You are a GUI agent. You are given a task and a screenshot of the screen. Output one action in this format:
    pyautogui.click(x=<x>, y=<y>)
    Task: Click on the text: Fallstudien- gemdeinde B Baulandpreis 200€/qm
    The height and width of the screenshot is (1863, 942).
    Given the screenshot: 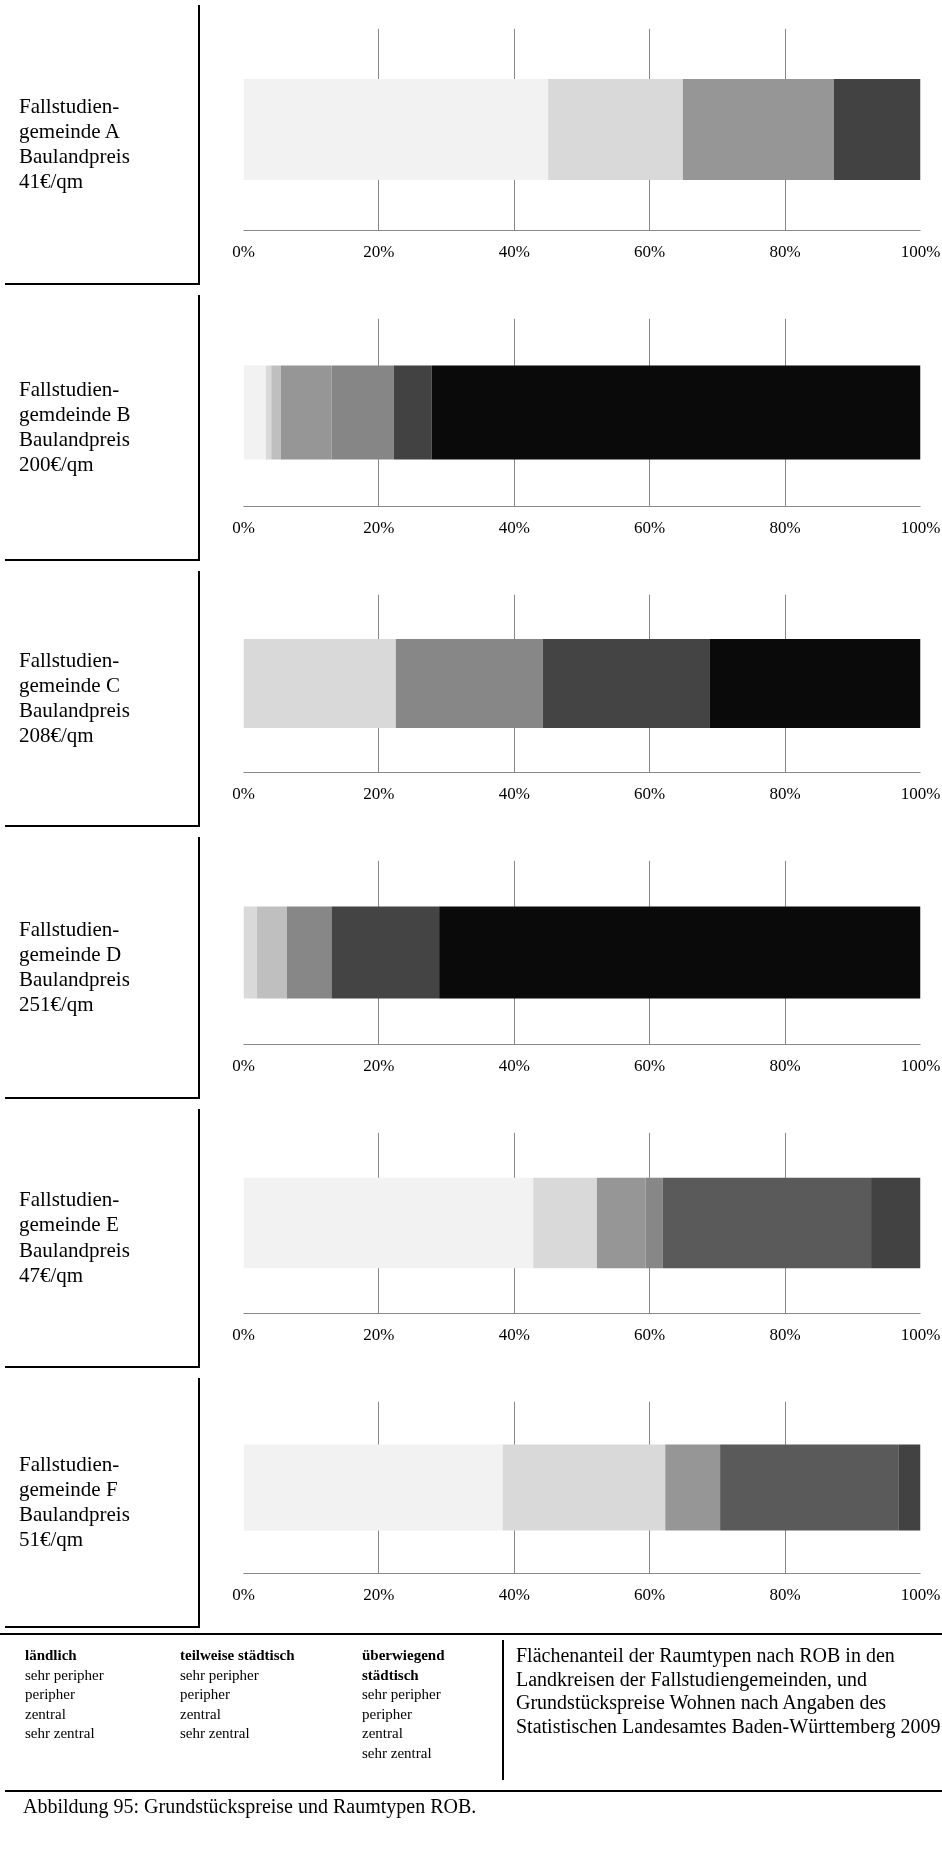 What is the action you would take?
    pyautogui.click(x=75, y=427)
    